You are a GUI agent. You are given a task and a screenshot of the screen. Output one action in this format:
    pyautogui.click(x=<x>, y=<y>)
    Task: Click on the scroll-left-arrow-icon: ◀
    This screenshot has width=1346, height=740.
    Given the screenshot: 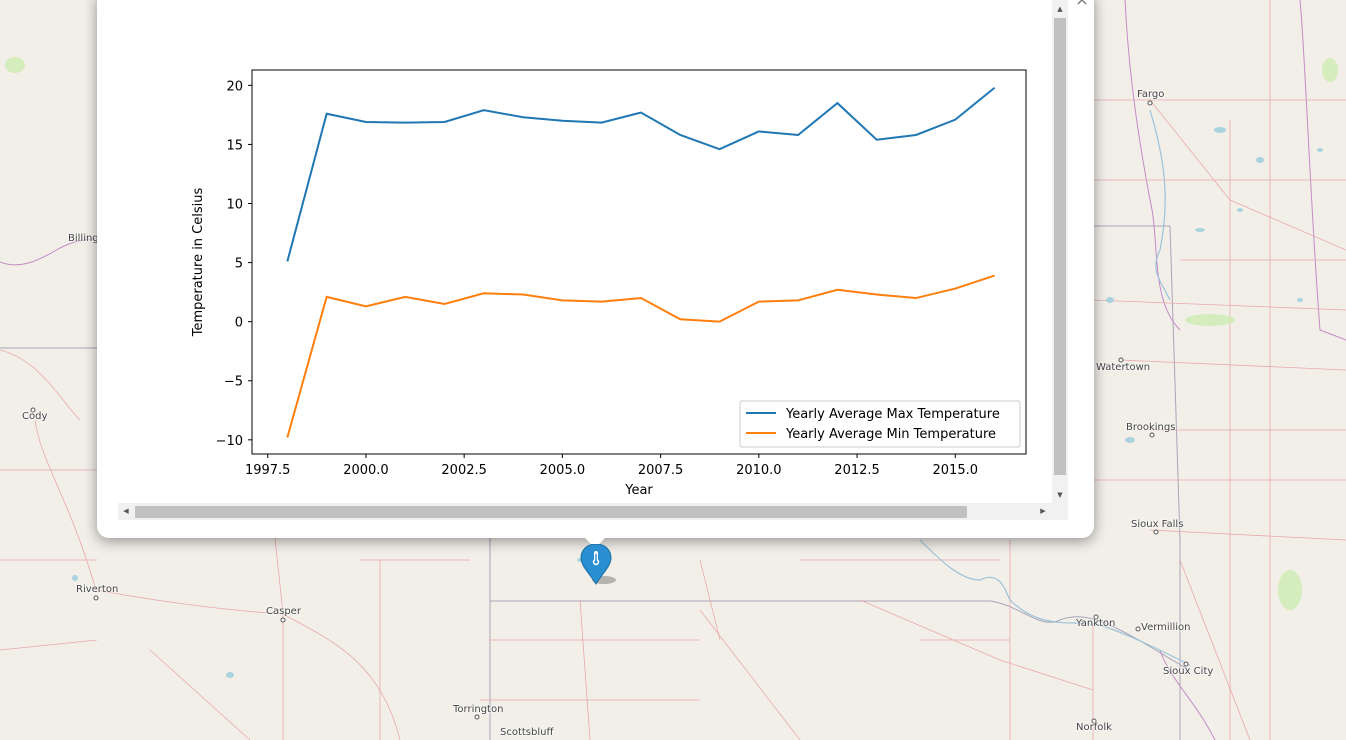 What is the action you would take?
    pyautogui.click(x=126, y=511)
    